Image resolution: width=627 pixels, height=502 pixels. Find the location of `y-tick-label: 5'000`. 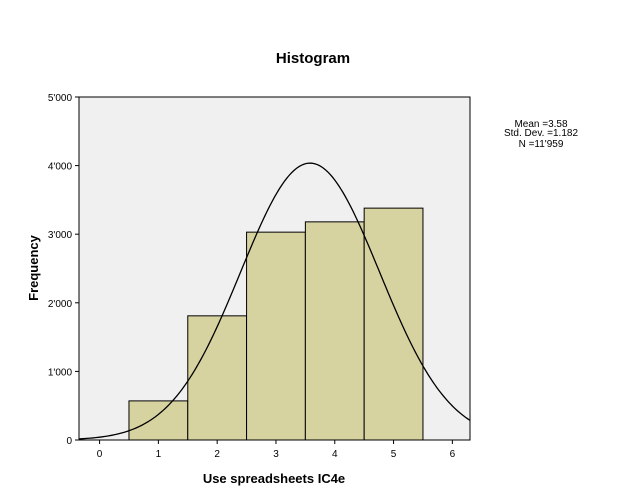

y-tick-label: 5'000 is located at coordinates (60, 98).